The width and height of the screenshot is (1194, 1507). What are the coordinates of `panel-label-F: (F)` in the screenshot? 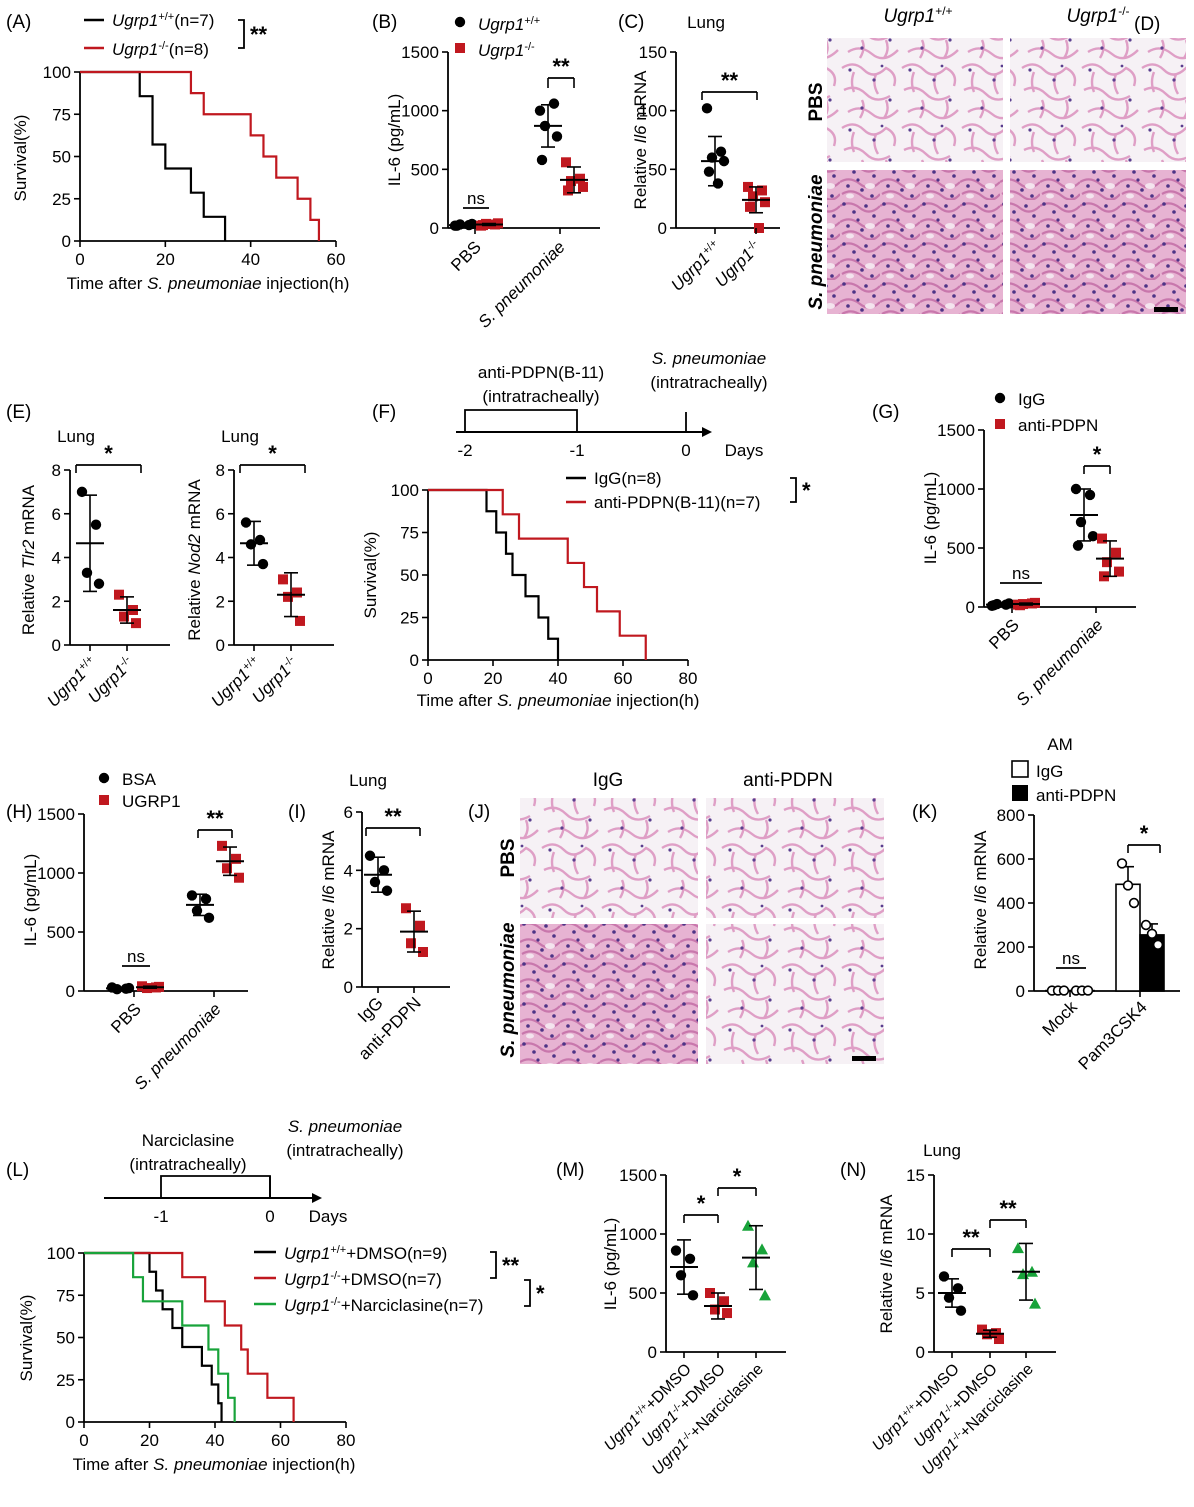 It's located at (384, 412).